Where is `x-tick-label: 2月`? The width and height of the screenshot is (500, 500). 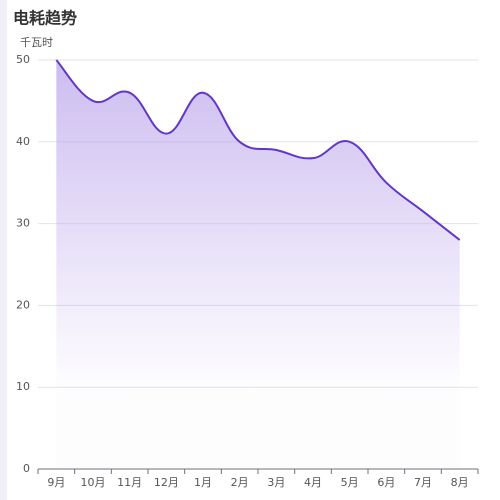
x-tick-label: 2月 is located at coordinates (240, 482).